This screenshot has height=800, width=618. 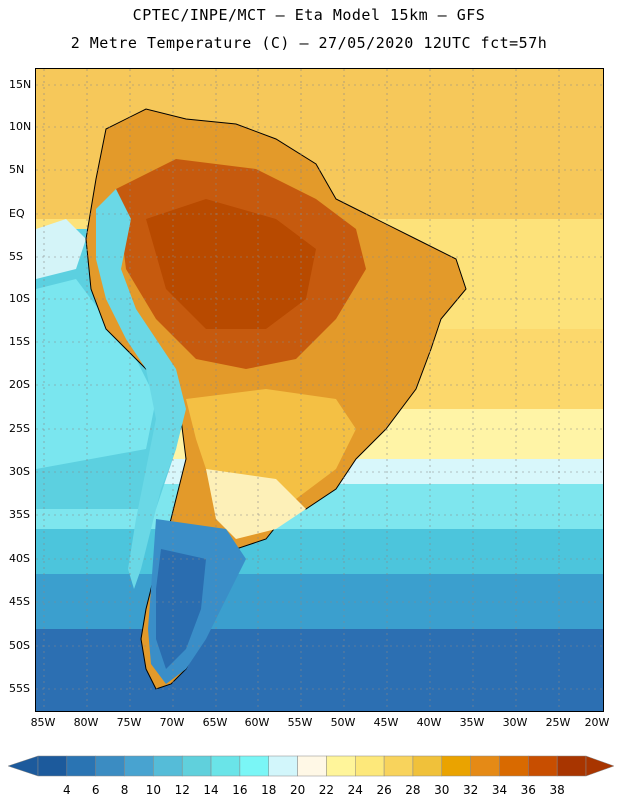 I want to click on lon-label: 80W, so click(x=86, y=722).